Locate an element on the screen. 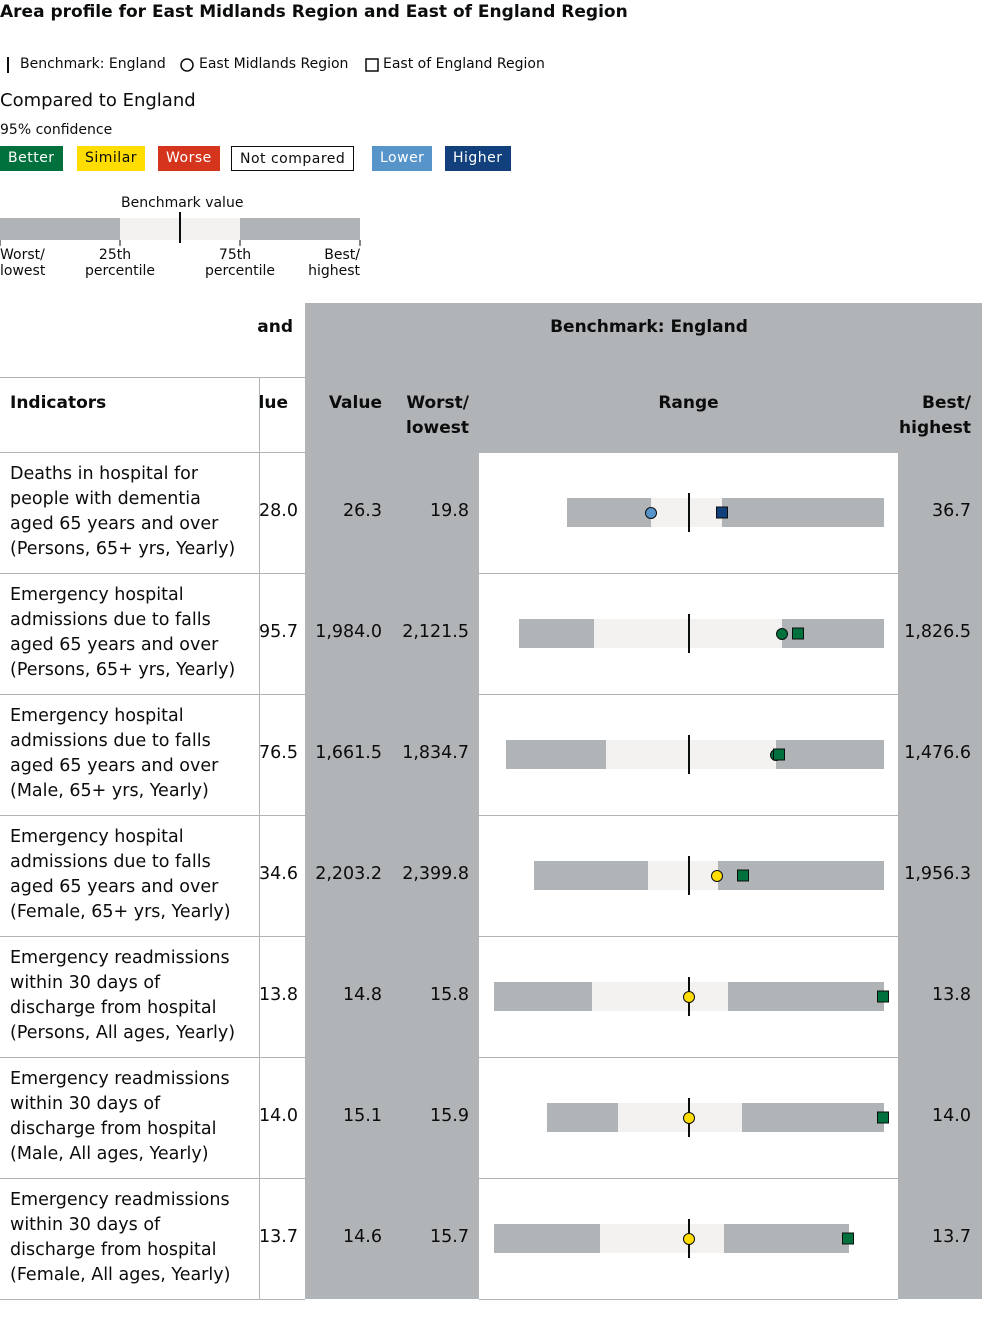 This screenshot has height=1330, width=982. legend-region2-icon is located at coordinates (372, 65).